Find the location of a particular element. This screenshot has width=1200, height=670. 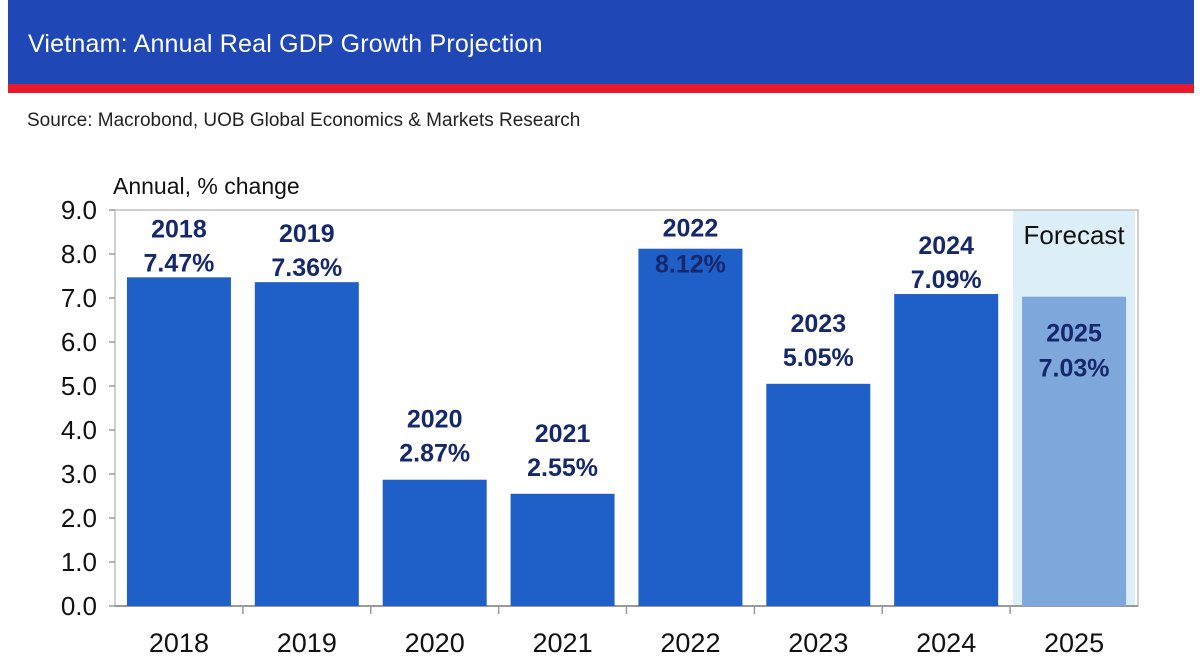

data-label-value-2024: 7.09% is located at coordinates (946, 280).